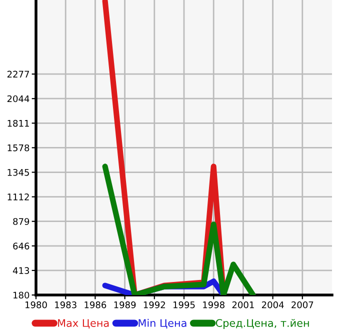 The image size is (345, 335). I want to click on y-tick-label: 1578, so click(19, 148).